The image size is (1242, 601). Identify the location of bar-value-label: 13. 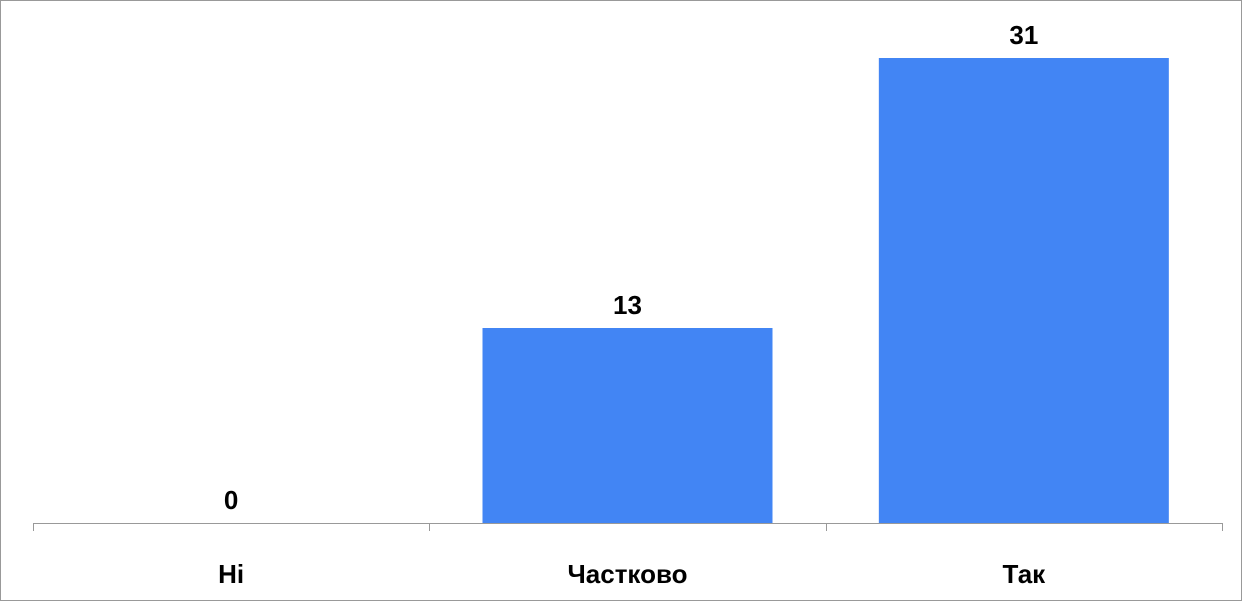
(627, 305).